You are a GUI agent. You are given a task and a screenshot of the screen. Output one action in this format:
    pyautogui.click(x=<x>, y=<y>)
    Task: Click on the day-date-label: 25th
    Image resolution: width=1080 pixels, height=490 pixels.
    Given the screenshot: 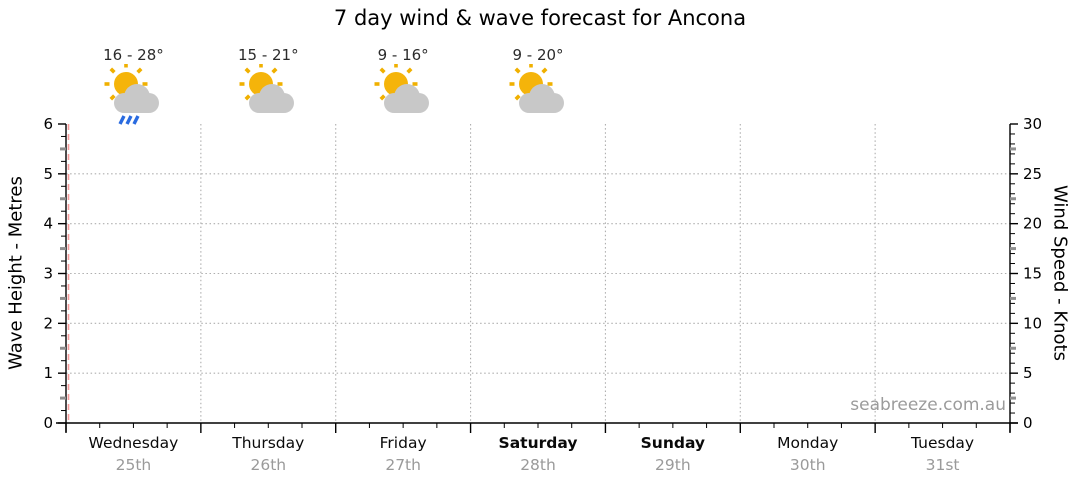 What is the action you would take?
    pyautogui.click(x=133, y=465)
    